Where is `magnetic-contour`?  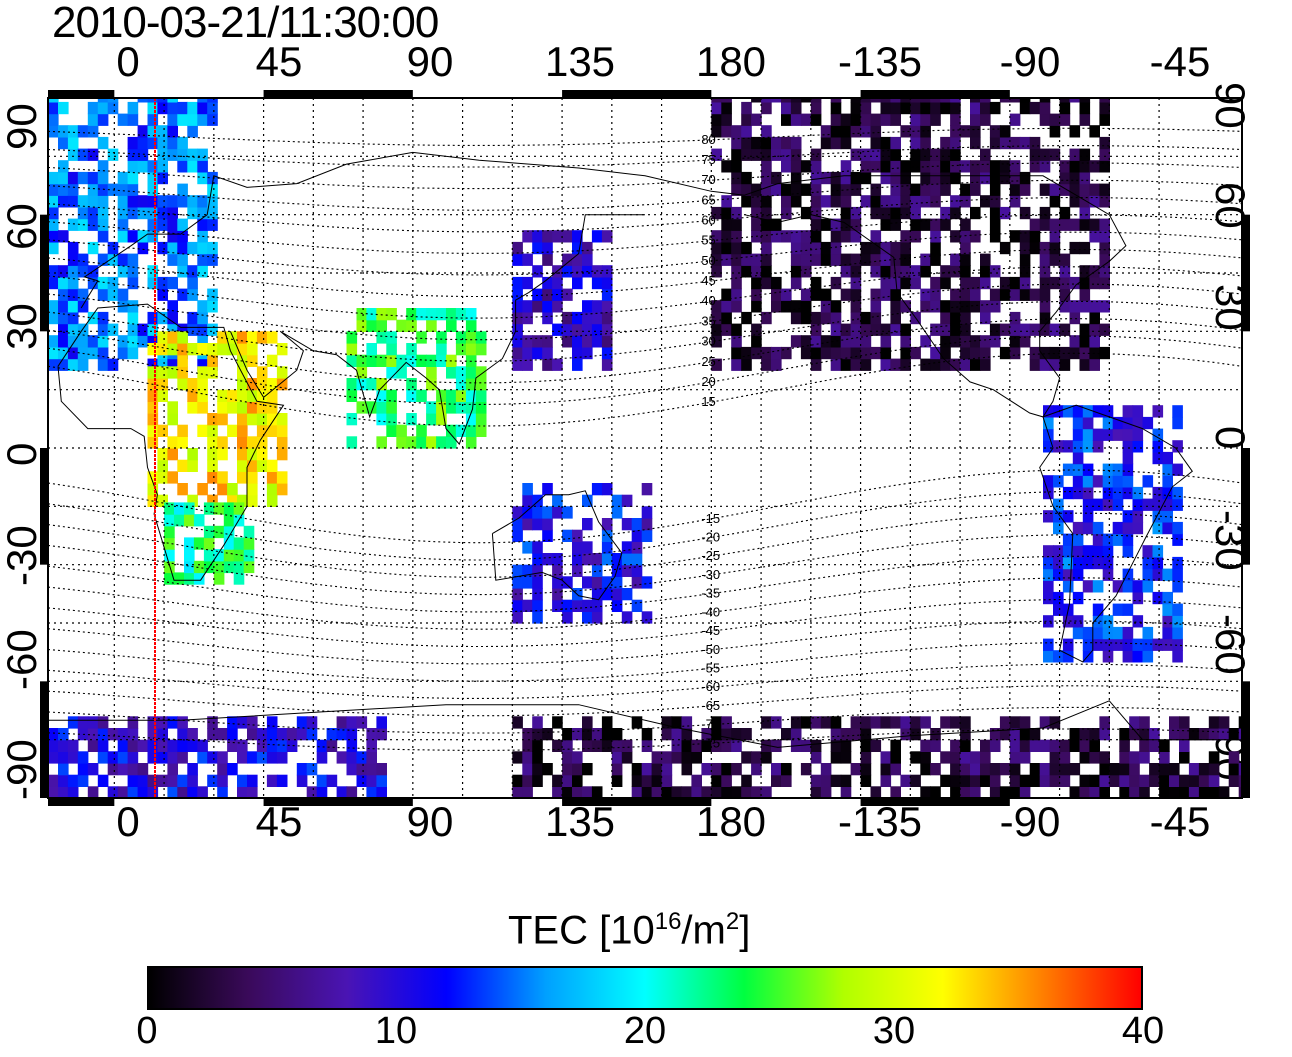
magnetic-contour is located at coordinates (645, 565).